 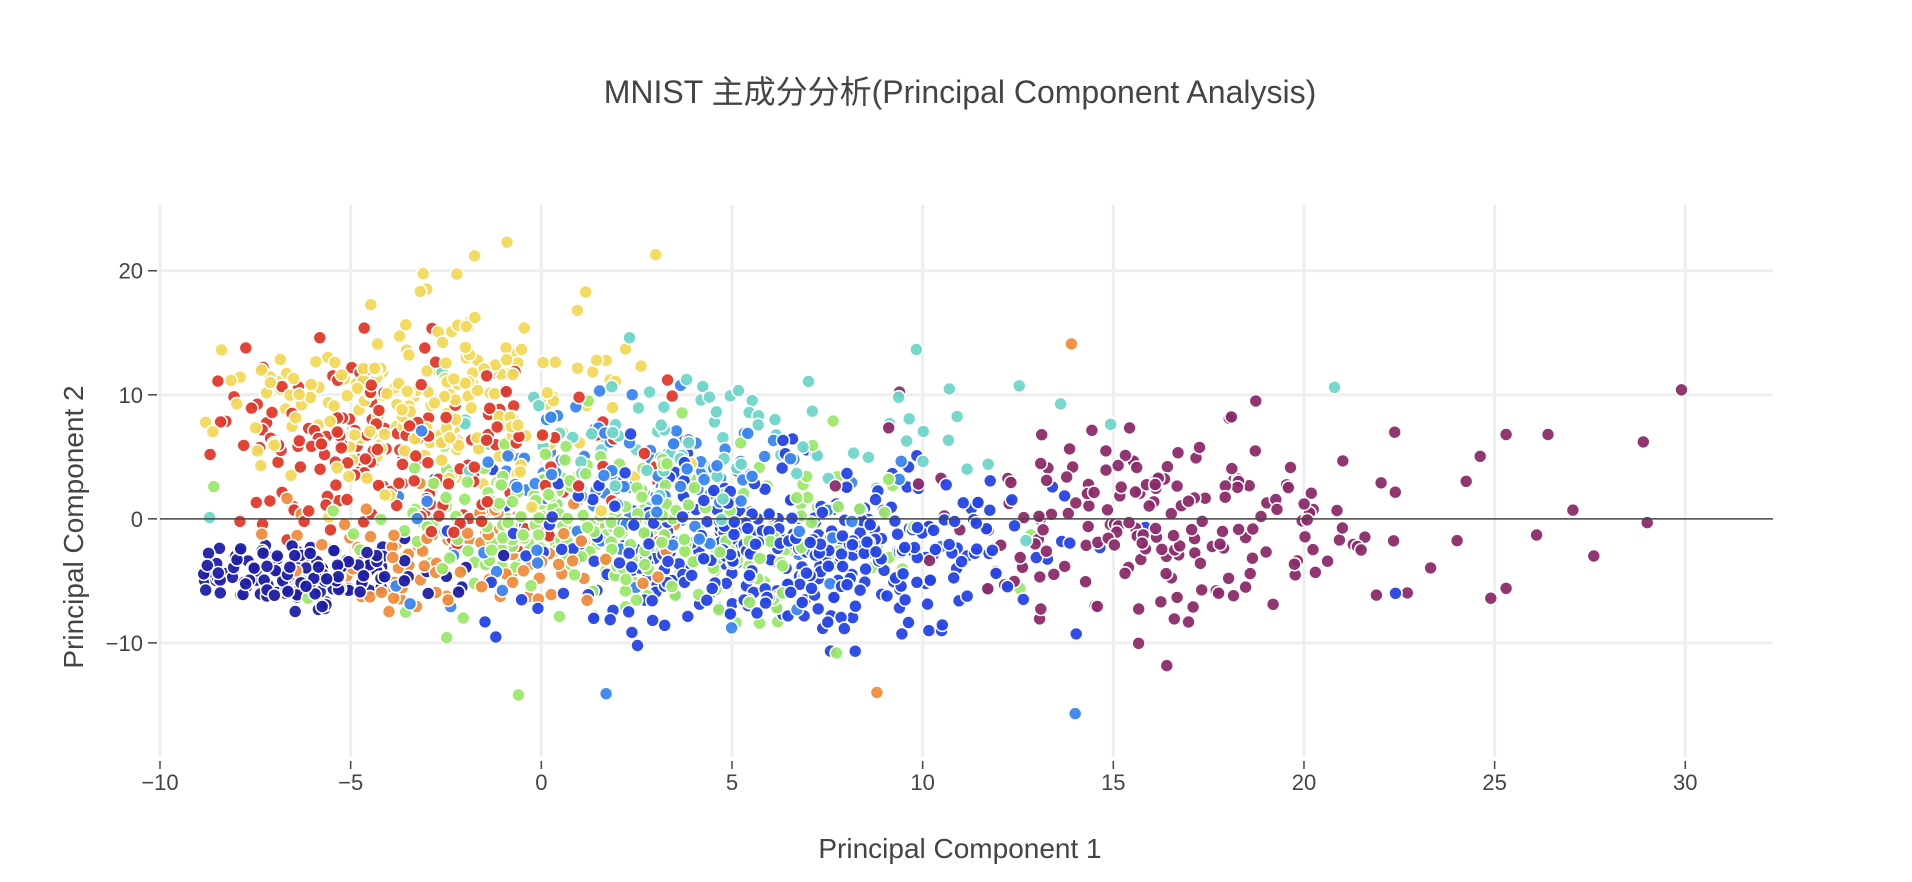 I want to click on x-tick-label: 20, so click(x=1304, y=782).